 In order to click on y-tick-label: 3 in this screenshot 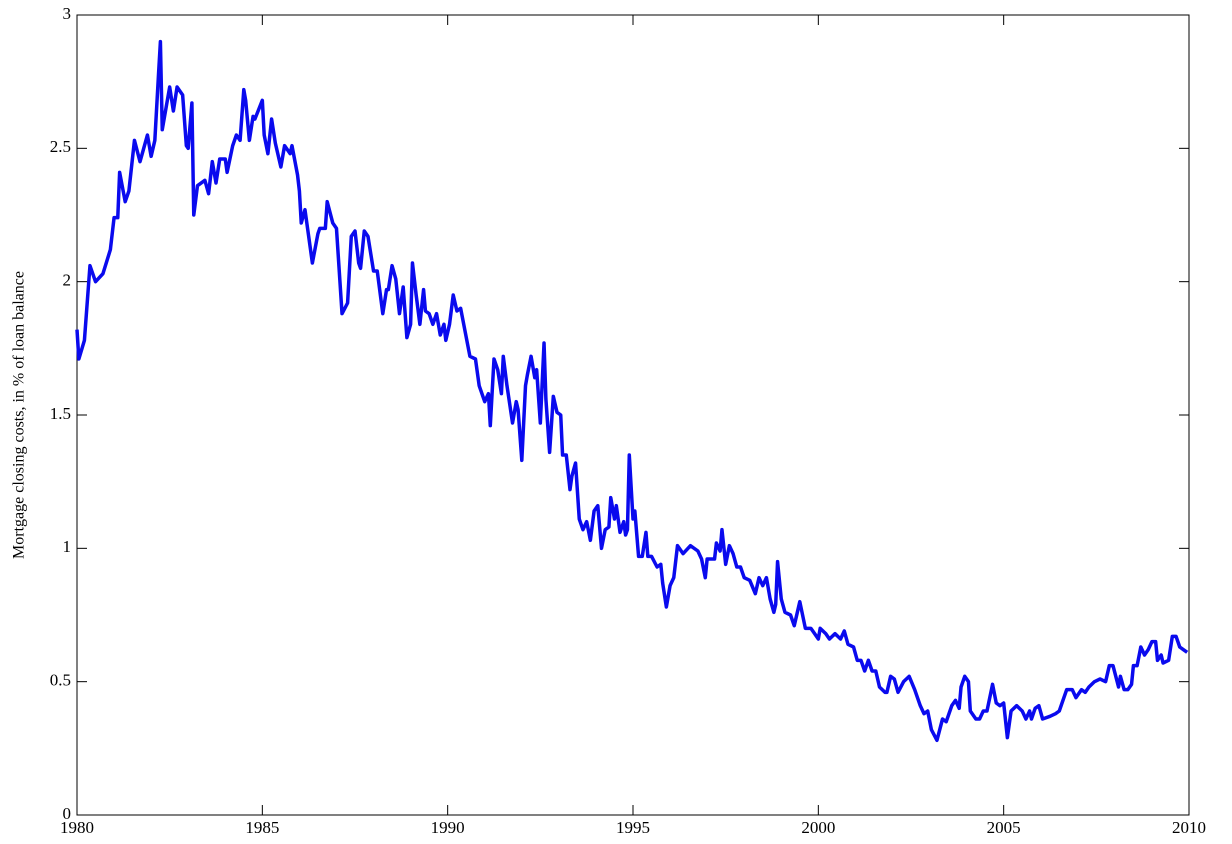, I will do `click(67, 13)`.